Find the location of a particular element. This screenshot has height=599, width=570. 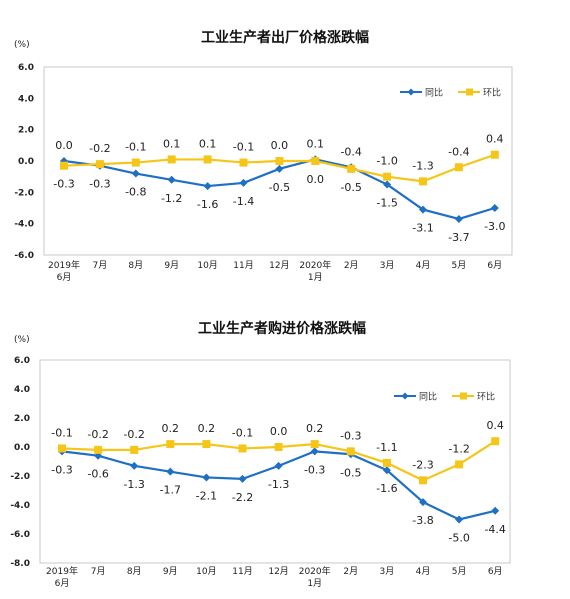

data-label: -1.0 is located at coordinates (386, 161).